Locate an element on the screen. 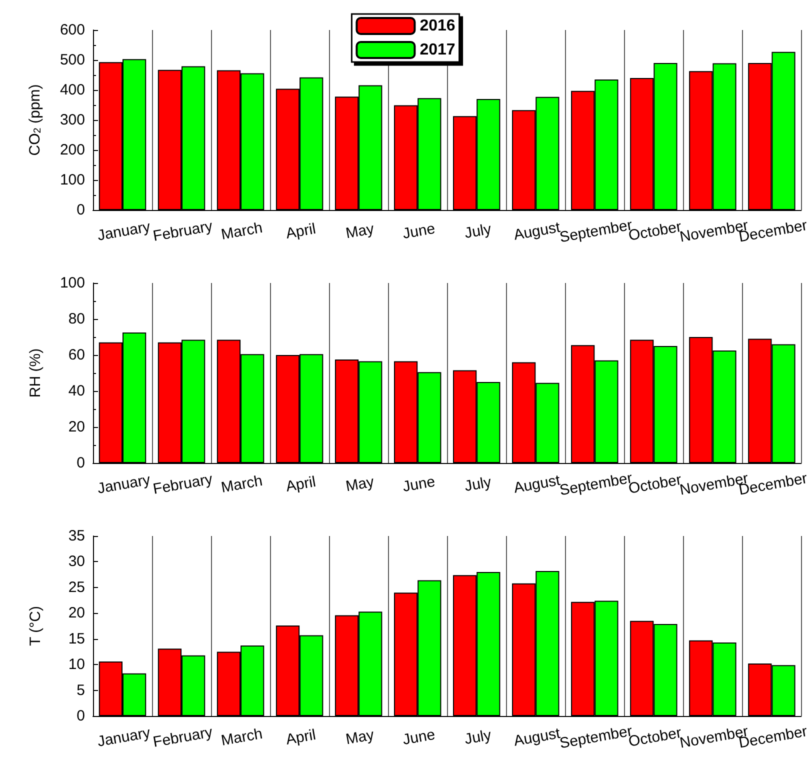 This screenshot has height=761, width=811. y-tick-label: 30 is located at coordinates (76, 561).